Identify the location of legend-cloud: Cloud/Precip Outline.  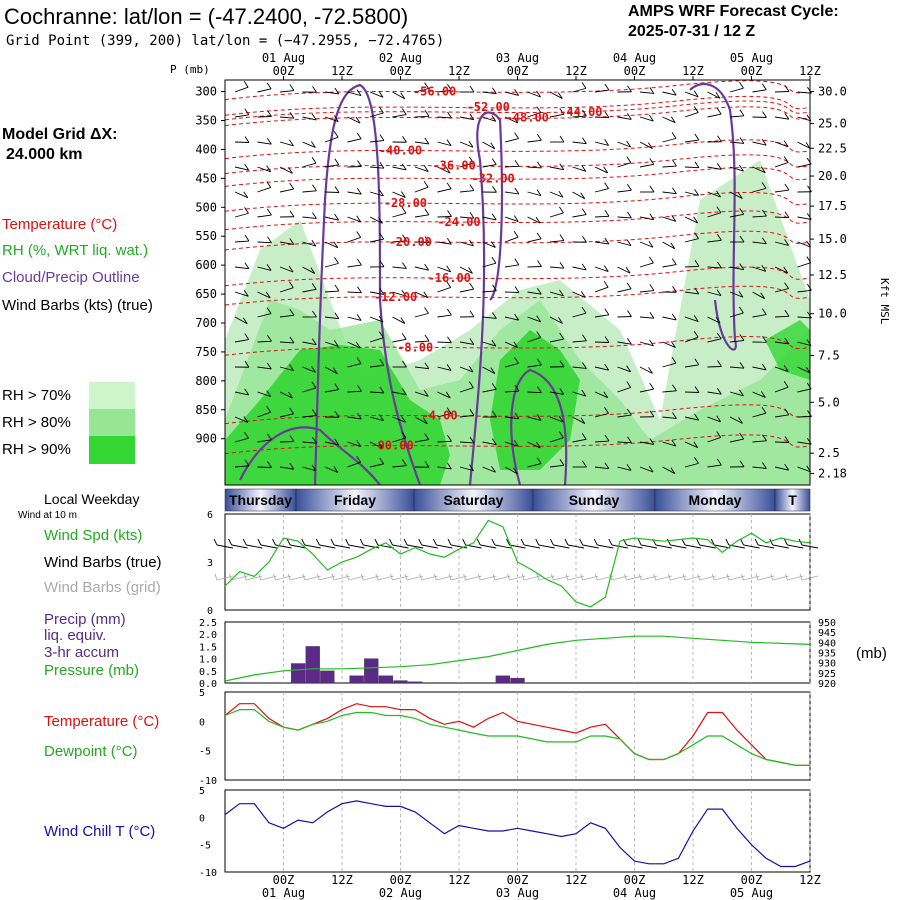
(71, 277).